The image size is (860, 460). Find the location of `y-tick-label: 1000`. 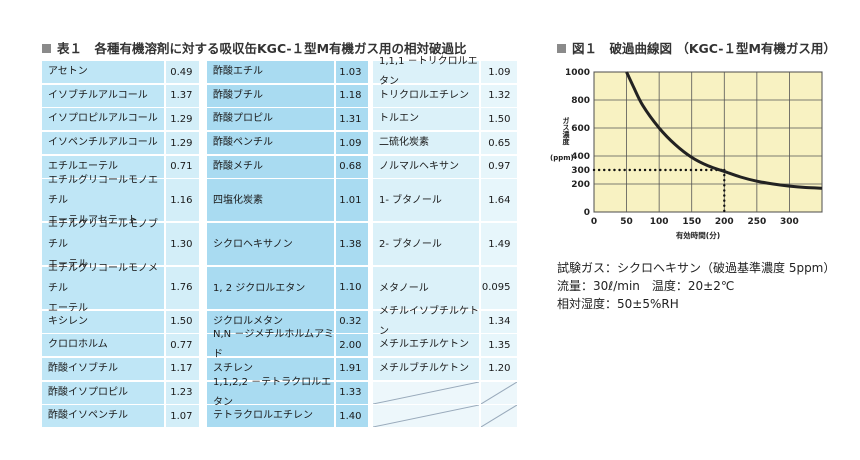

y-tick-label: 1000 is located at coordinates (577, 73).